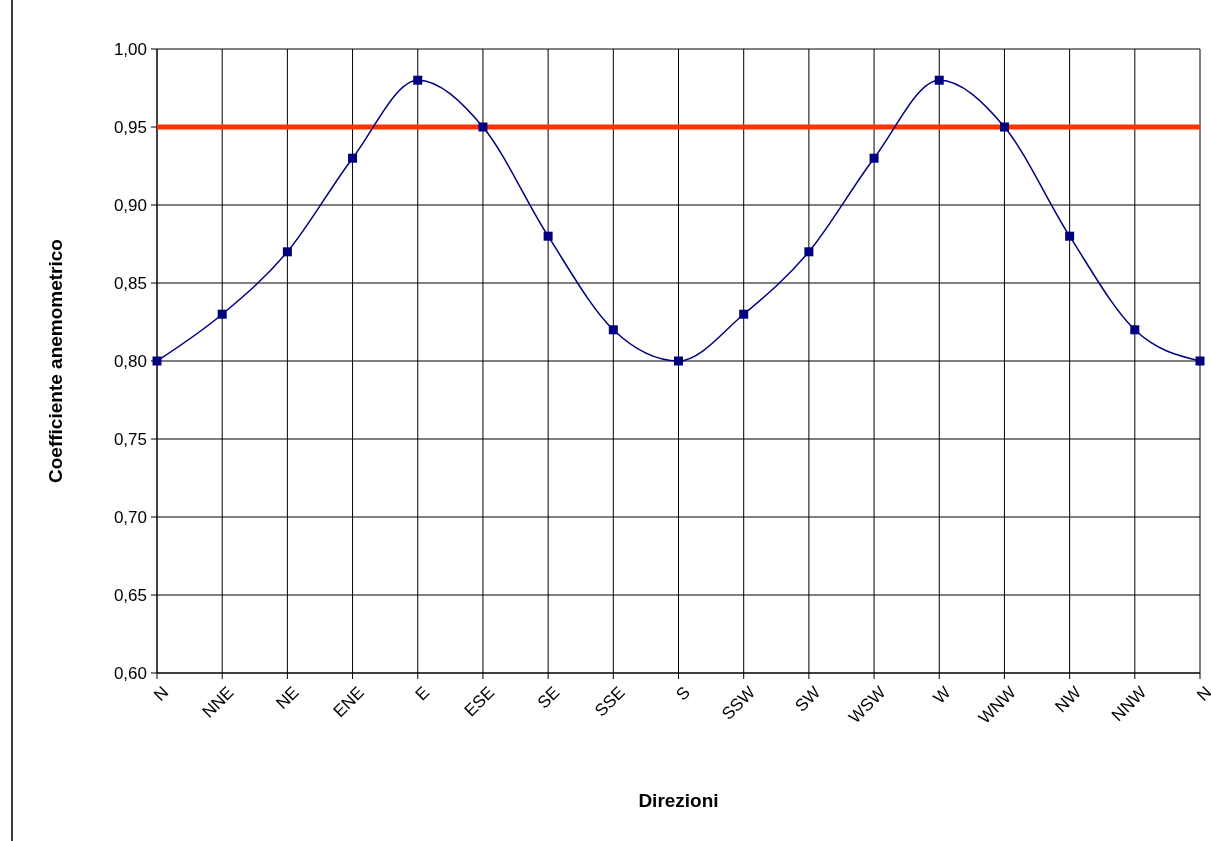 The image size is (1211, 841). What do you see at coordinates (130, 361) in the screenshot?
I see `y-tick-label: 0,80` at bounding box center [130, 361].